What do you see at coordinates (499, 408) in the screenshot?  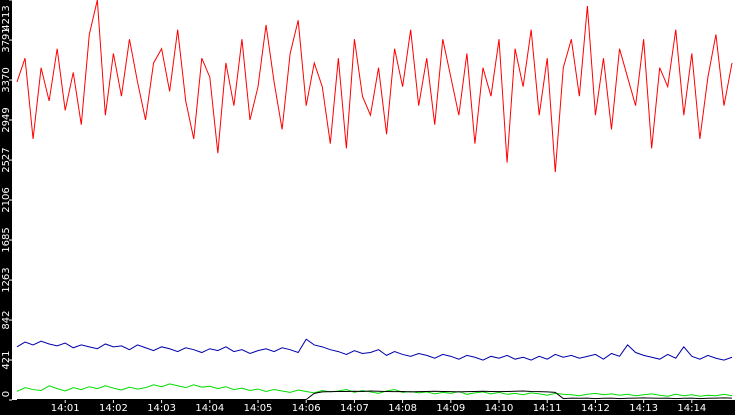 I see `x-tick-label: 14:10` at bounding box center [499, 408].